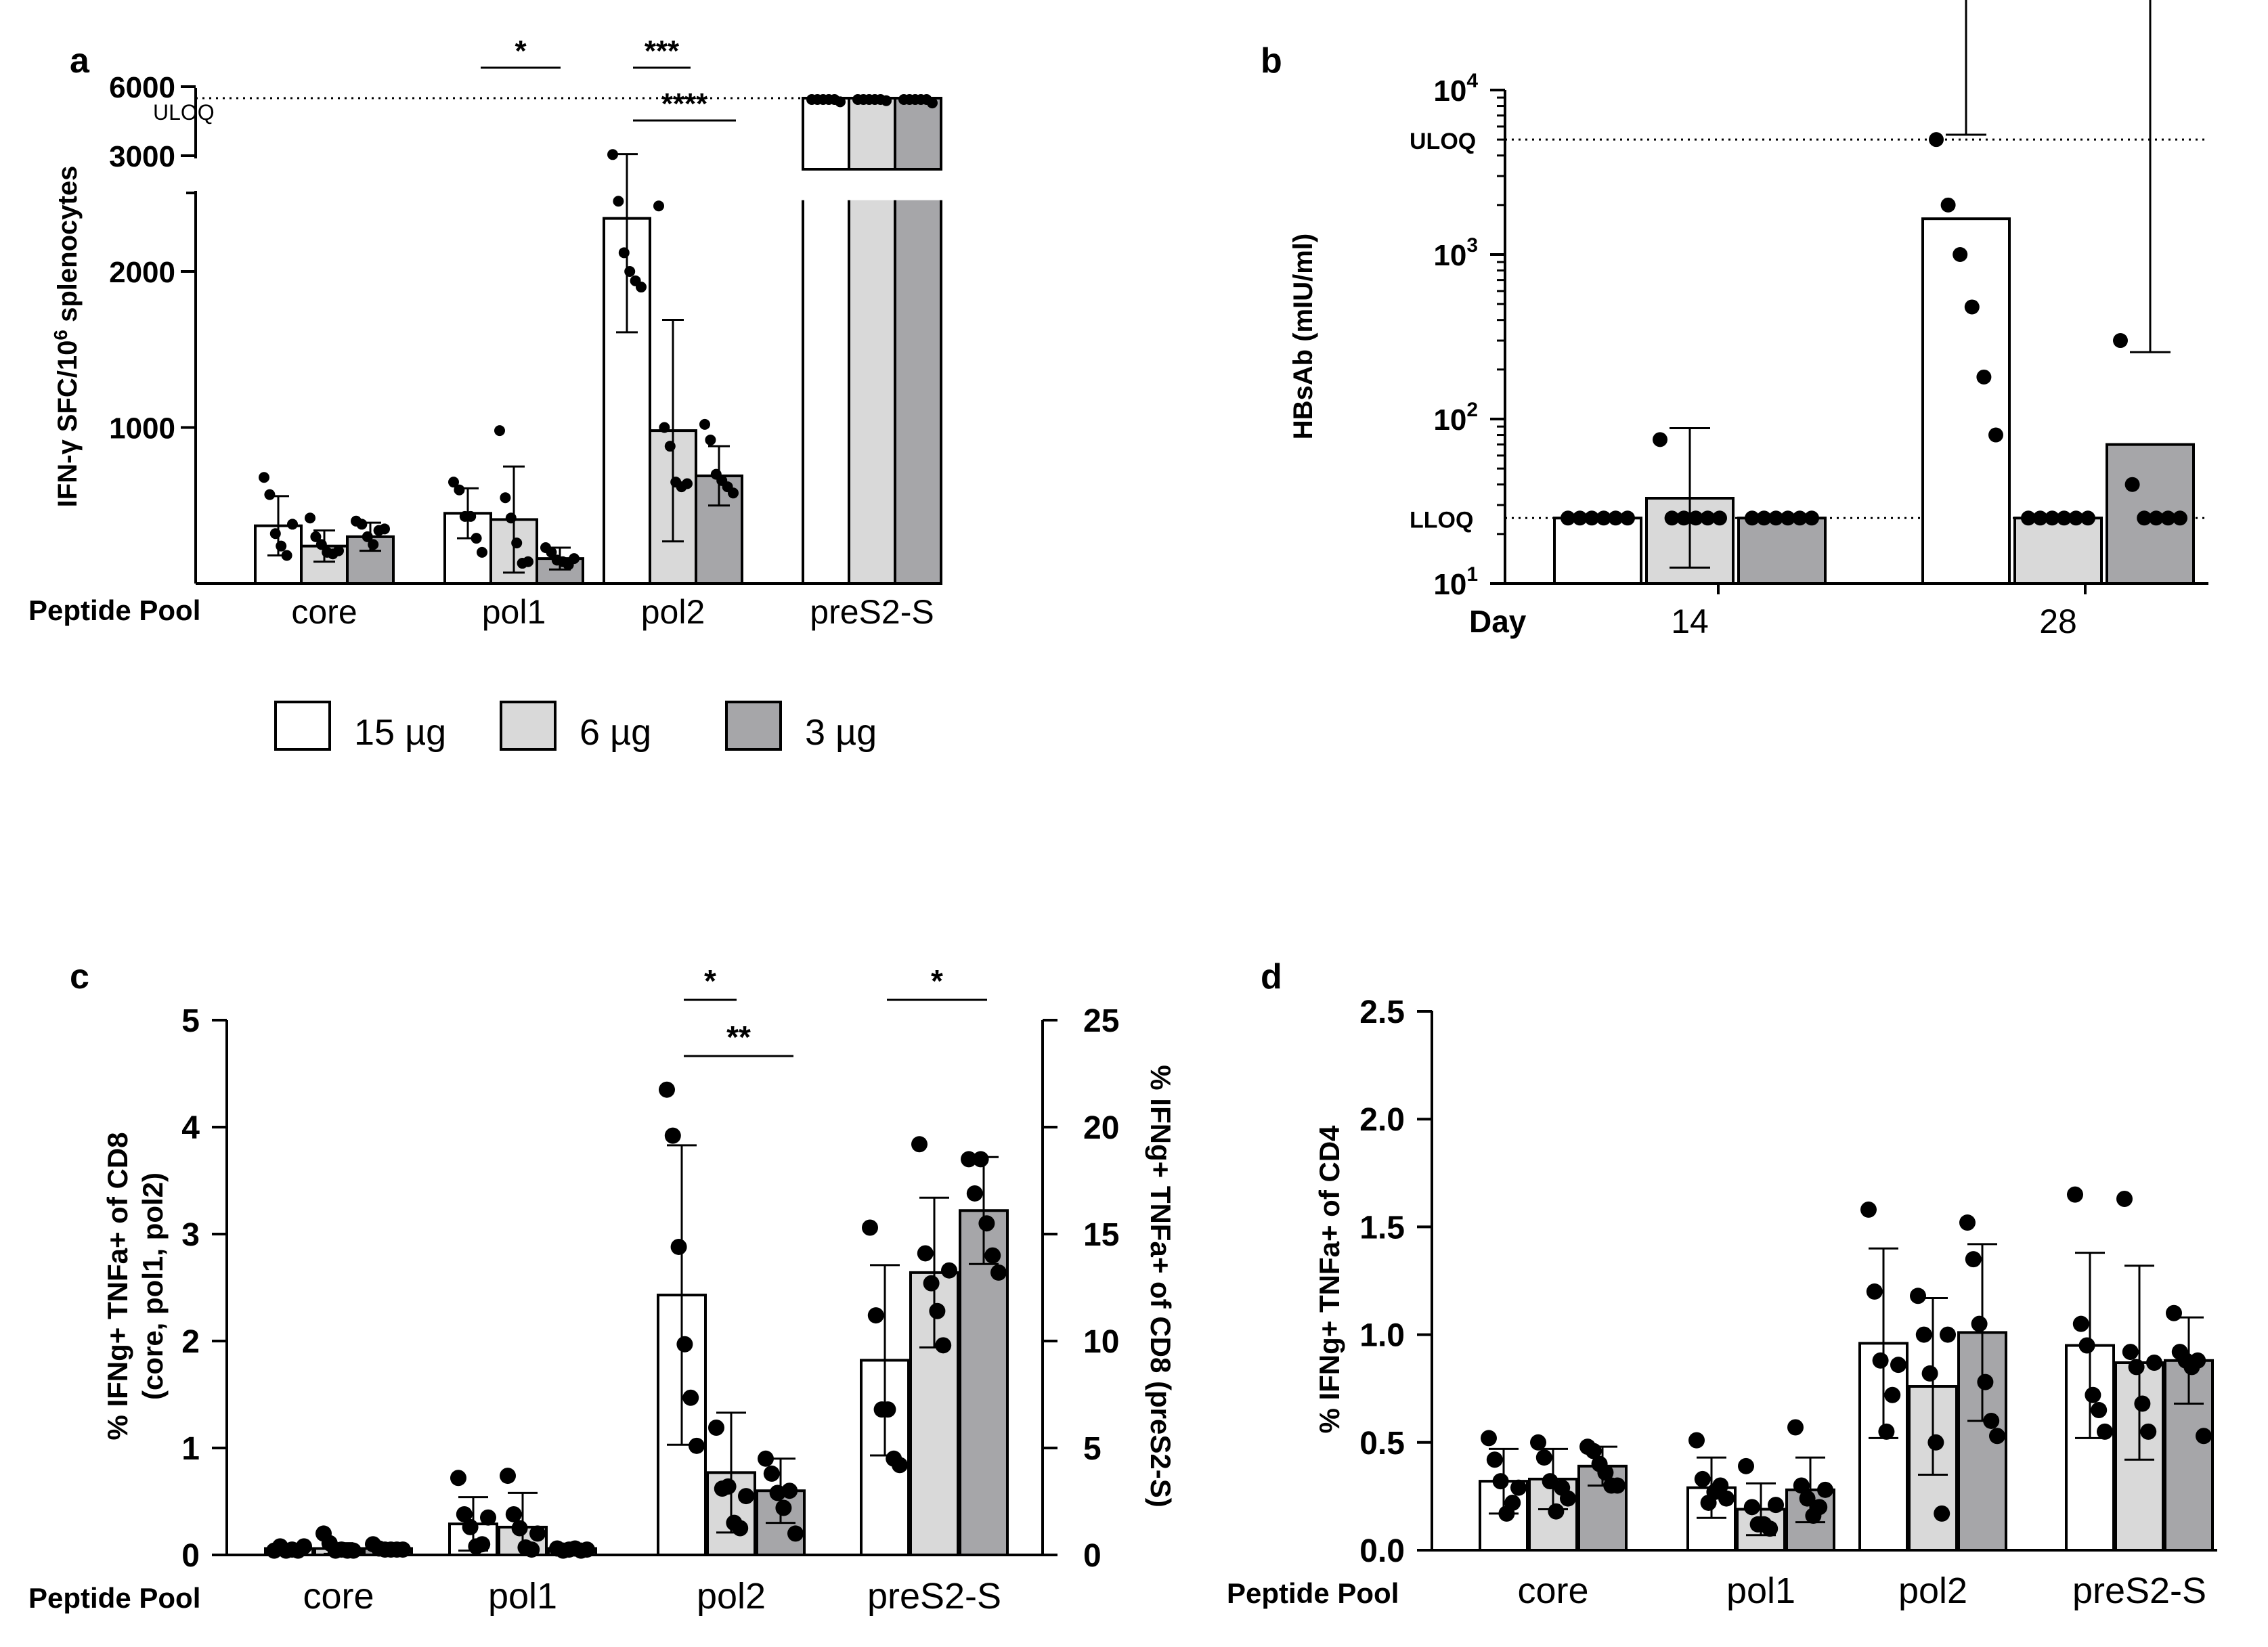  What do you see at coordinates (918, 134) in the screenshot?
I see `bar-top-preS2-S` at bounding box center [918, 134].